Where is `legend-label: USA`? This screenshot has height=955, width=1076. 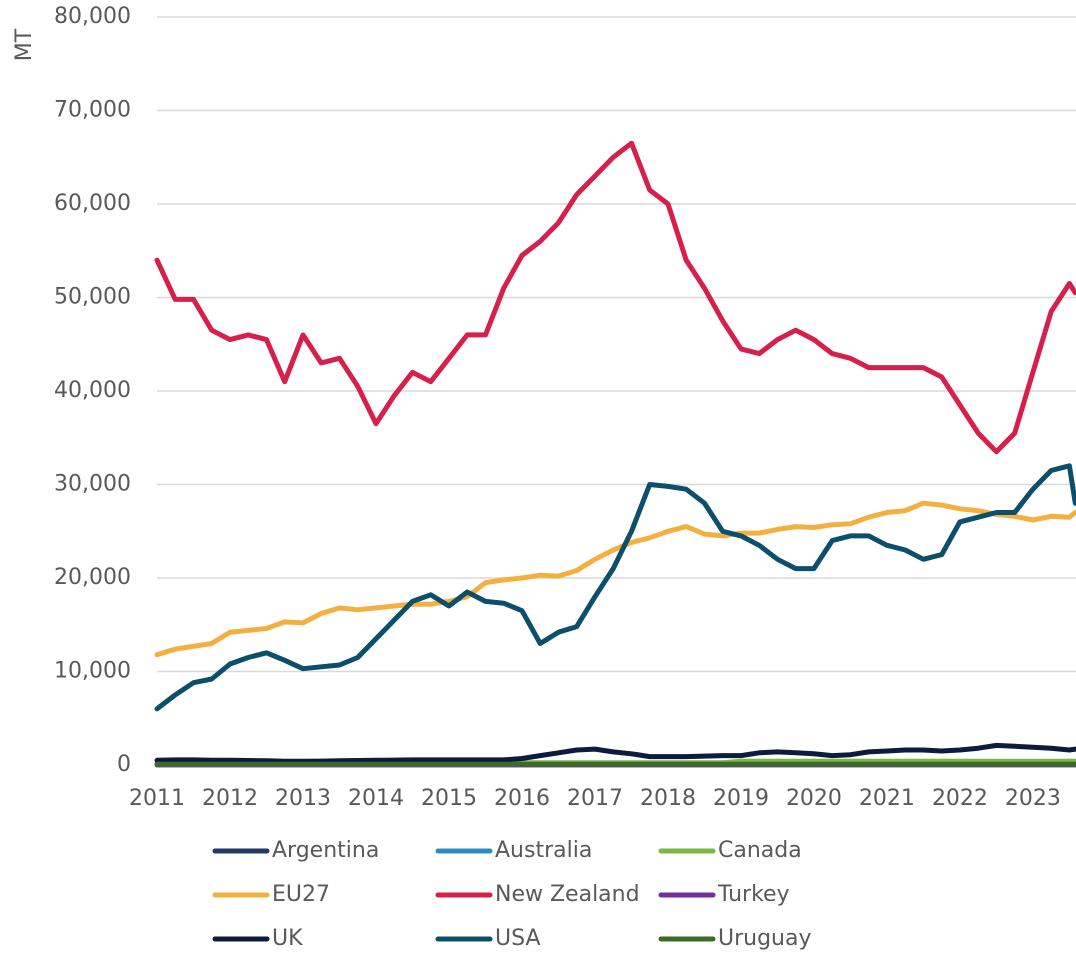 legend-label: USA is located at coordinates (518, 938).